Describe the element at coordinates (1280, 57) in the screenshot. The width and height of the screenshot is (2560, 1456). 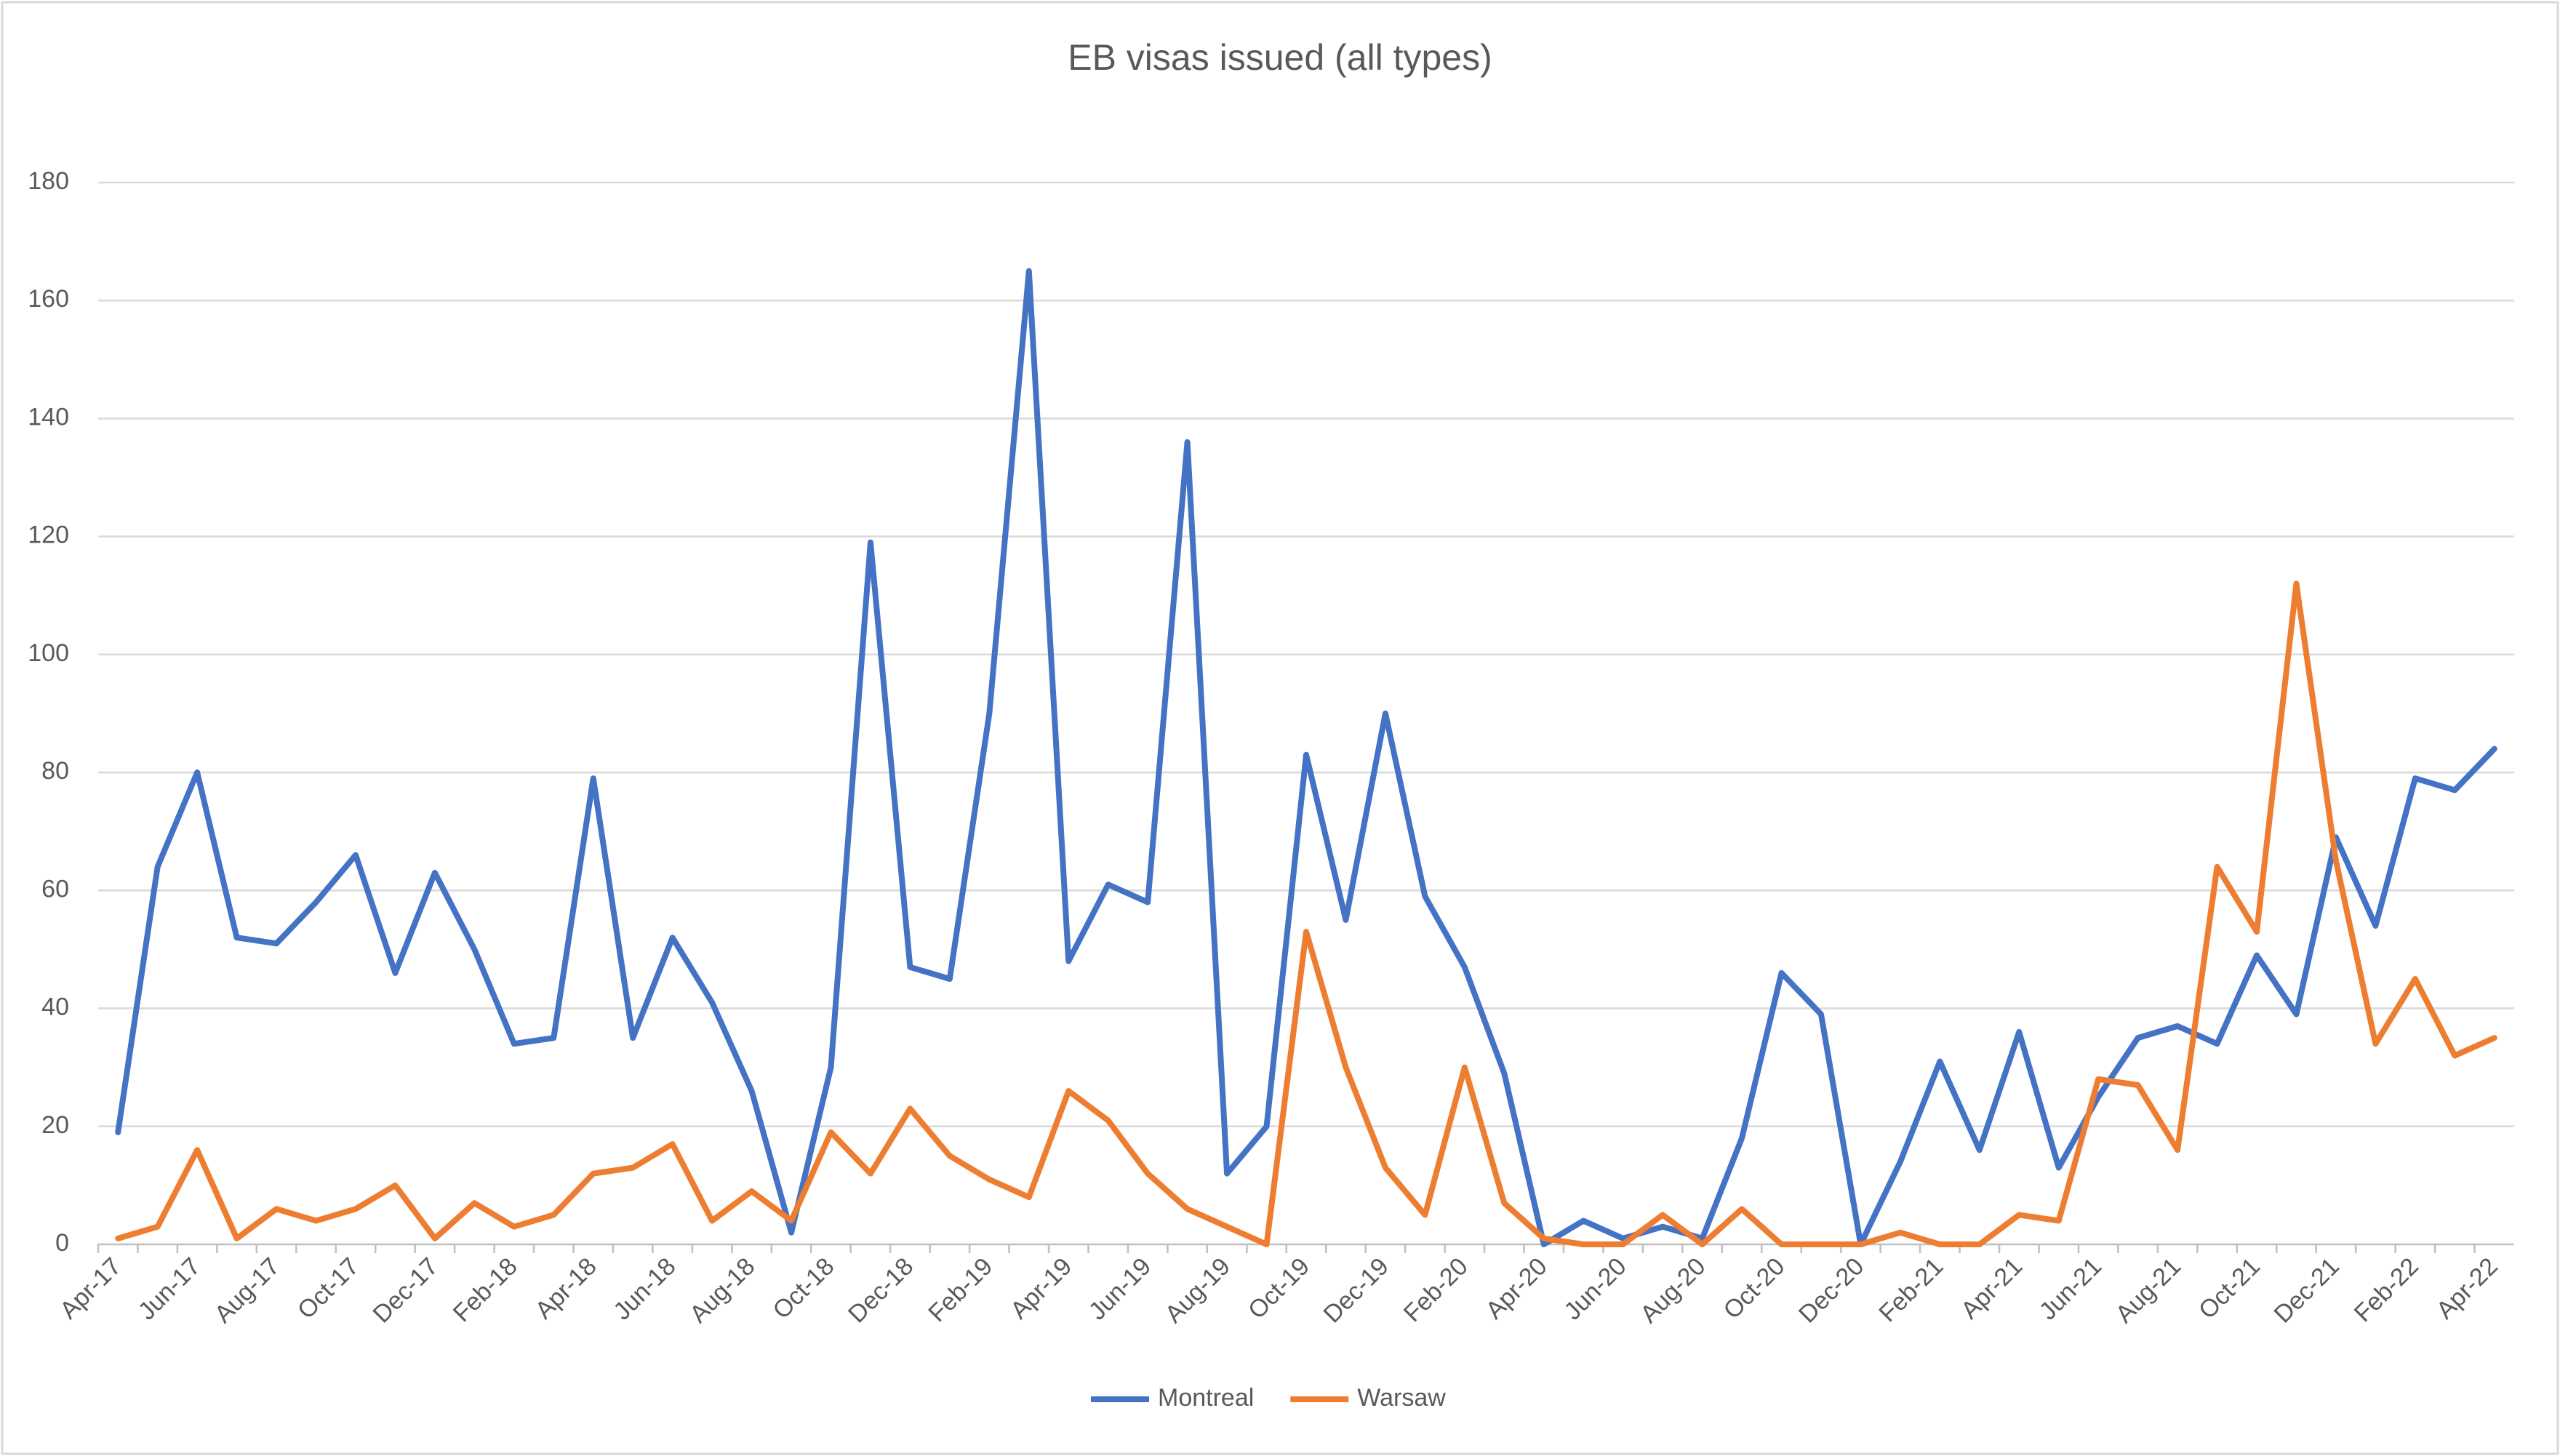
I see `chart-title: EB visas issued (all types)` at that location.